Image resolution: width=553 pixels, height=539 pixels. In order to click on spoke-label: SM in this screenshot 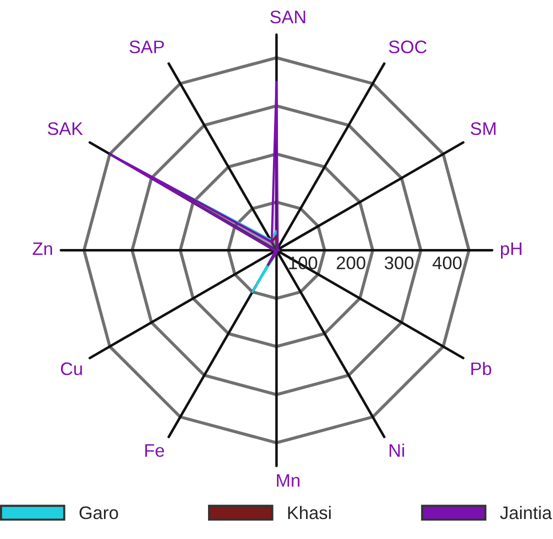, I will do `click(483, 129)`.